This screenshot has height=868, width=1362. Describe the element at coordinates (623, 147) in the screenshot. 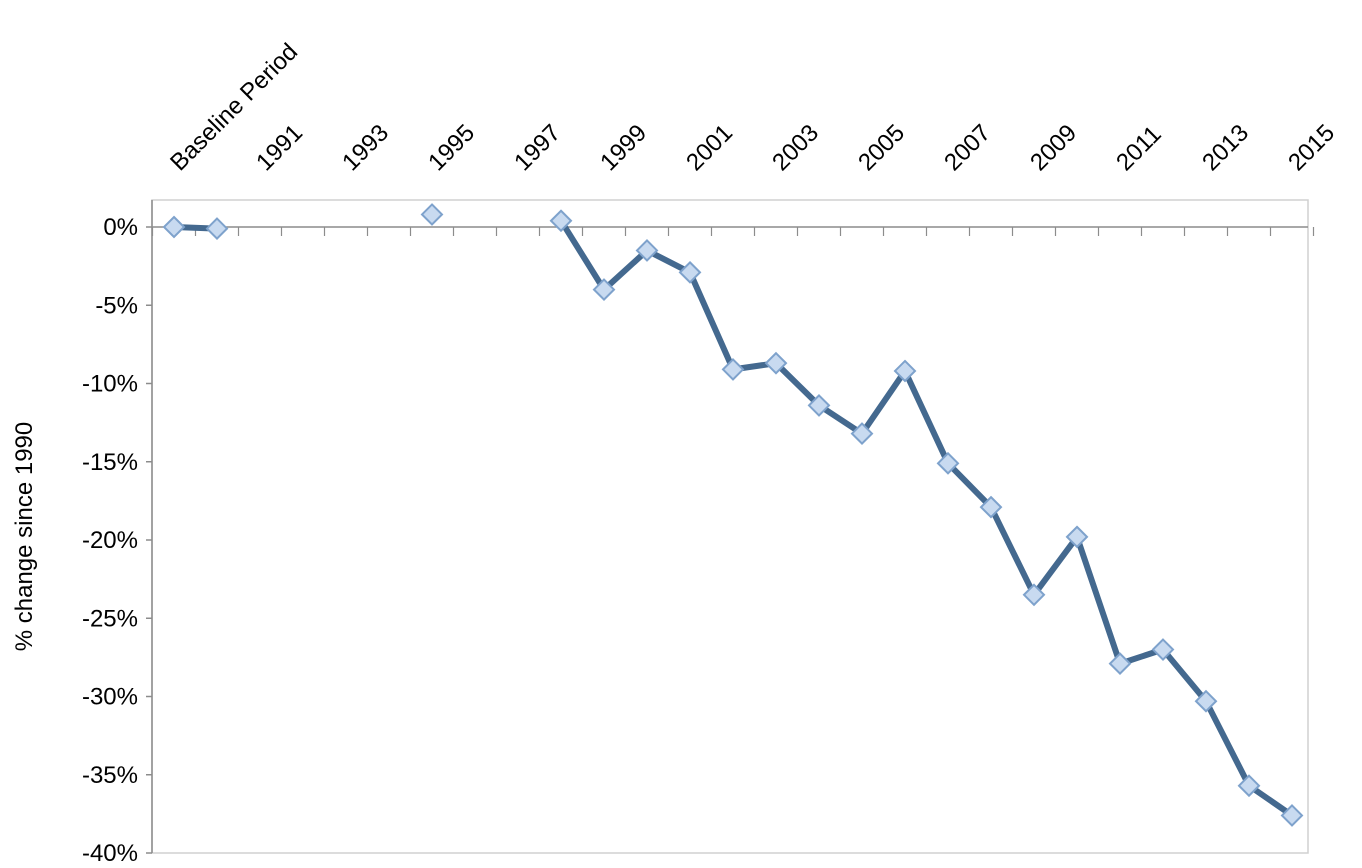

I see `x-tick-label: 1999` at that location.